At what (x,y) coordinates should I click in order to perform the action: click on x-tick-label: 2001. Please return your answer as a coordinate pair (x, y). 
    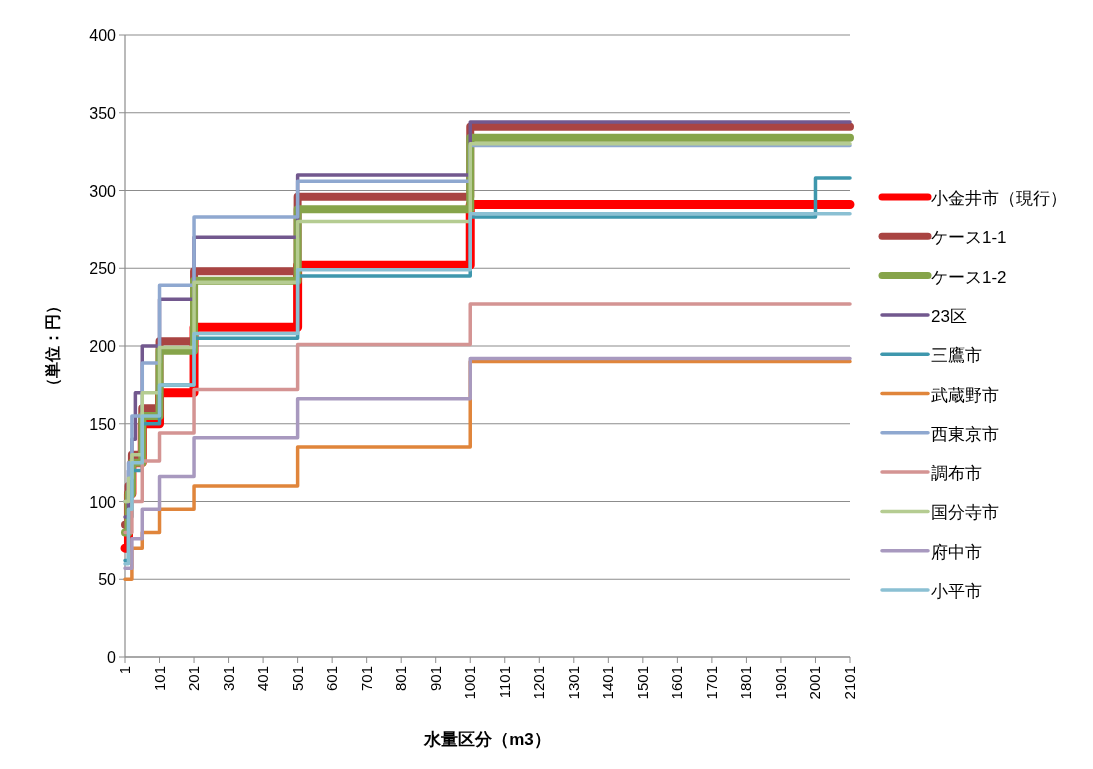
    Looking at the image, I should click on (815, 683).